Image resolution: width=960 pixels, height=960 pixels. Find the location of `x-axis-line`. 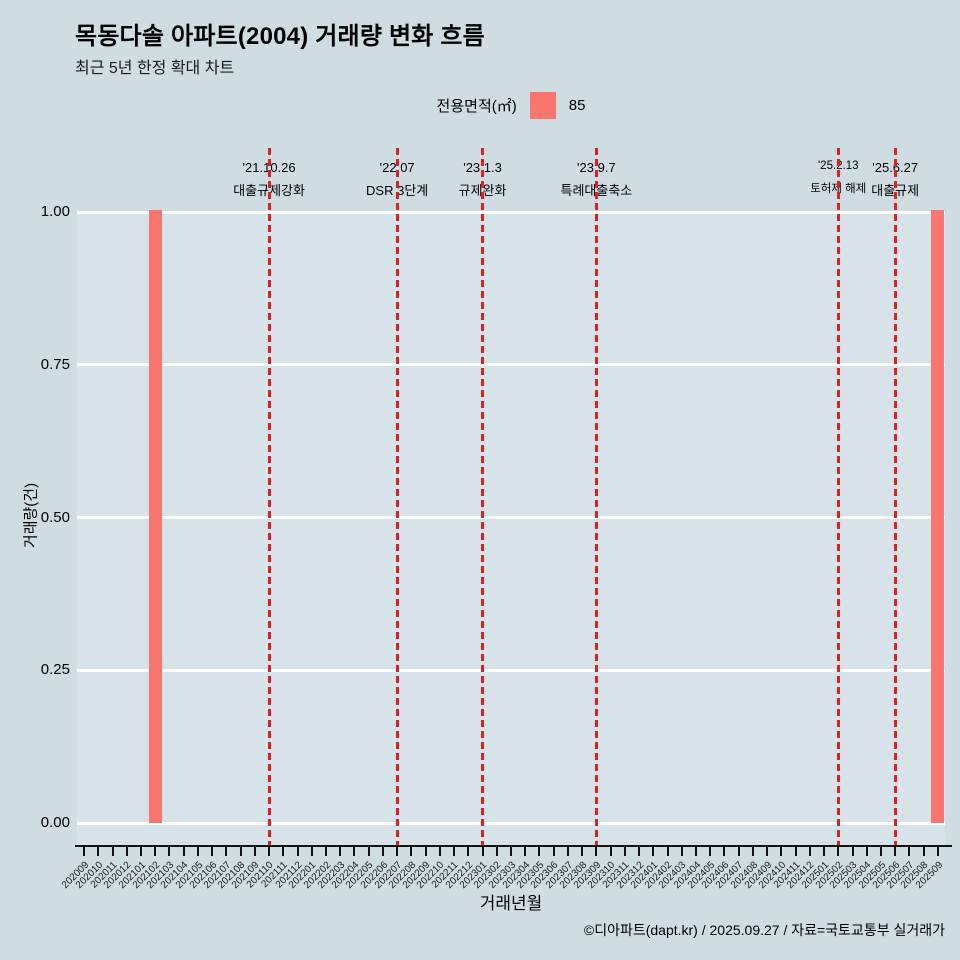

x-axis-line is located at coordinates (513, 846).